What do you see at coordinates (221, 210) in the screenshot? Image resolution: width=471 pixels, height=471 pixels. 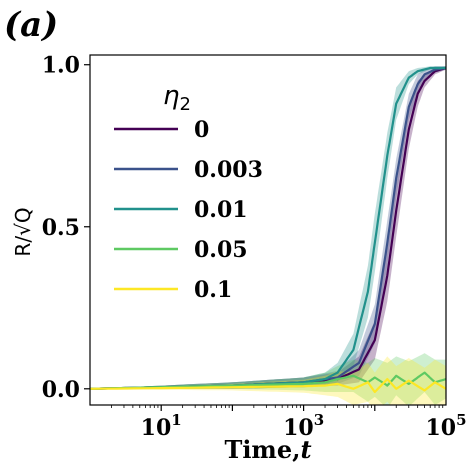 I see `legend-label-2: 0.01` at bounding box center [221, 210].